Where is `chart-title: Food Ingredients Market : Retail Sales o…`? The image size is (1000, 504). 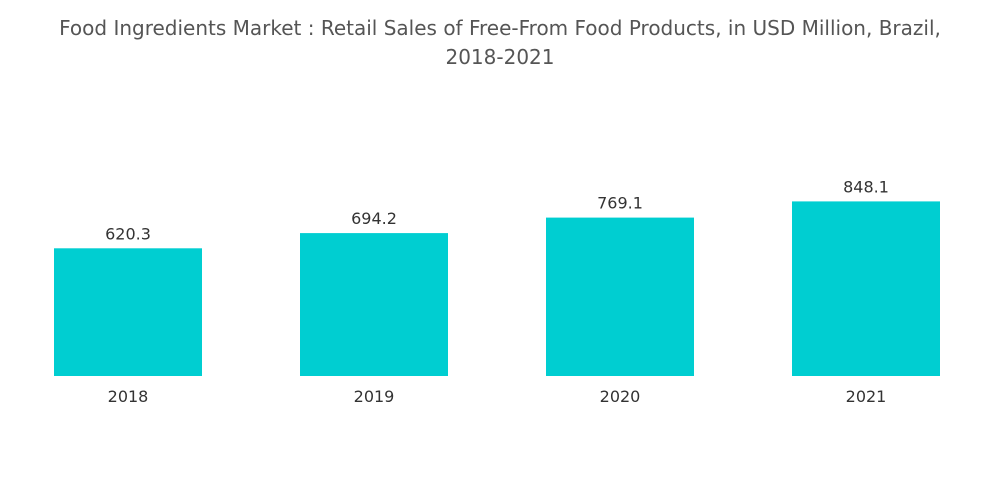
chart-title: Food Ingredients Market : Retail Sales o… is located at coordinates (500, 43).